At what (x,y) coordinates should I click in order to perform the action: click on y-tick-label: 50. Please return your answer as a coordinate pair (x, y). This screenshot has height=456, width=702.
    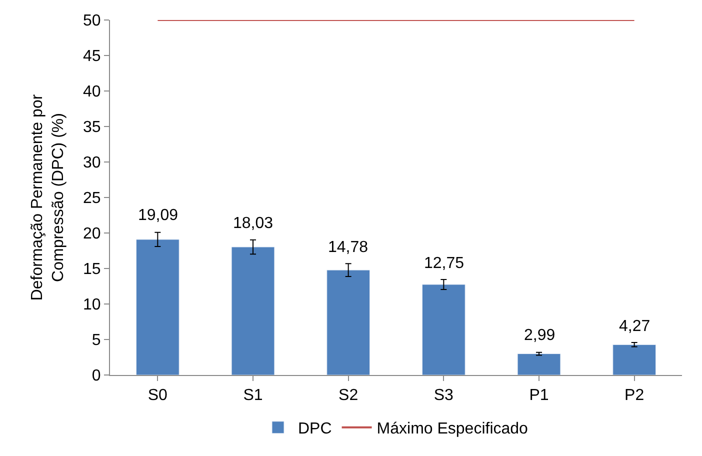
    Looking at the image, I should click on (92, 21).